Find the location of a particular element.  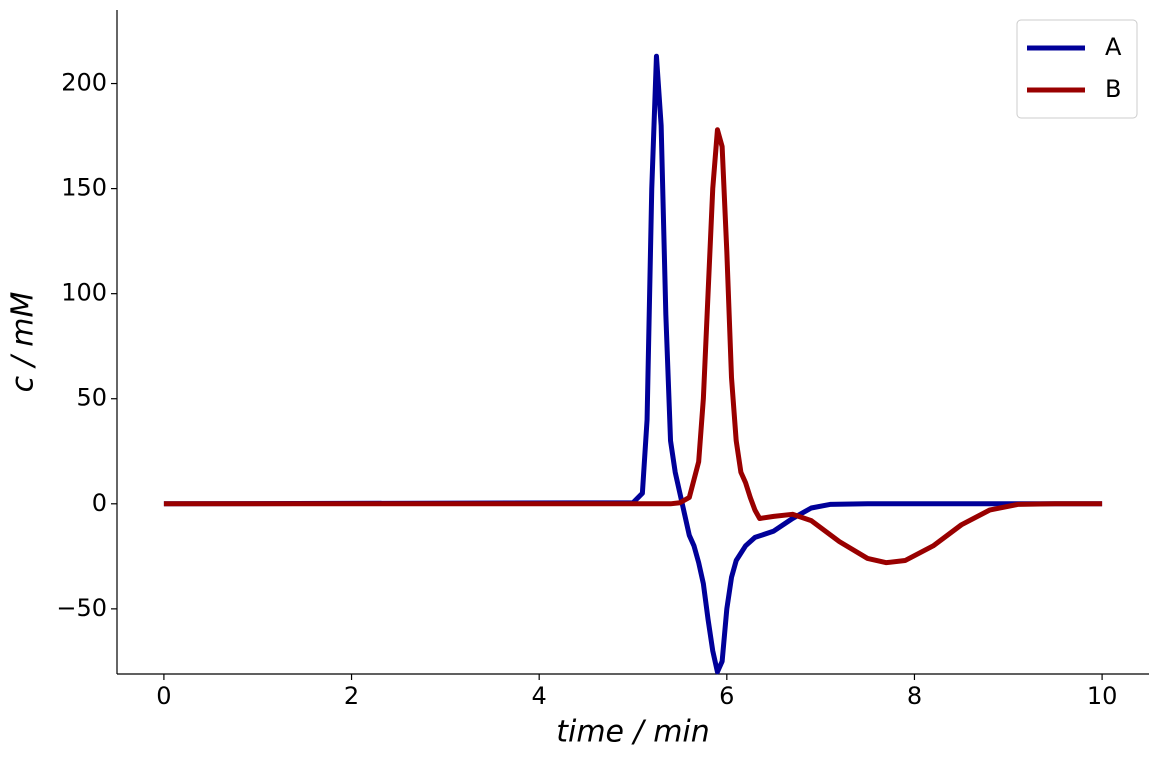

y-tick-label: 0 is located at coordinates (99, 503).